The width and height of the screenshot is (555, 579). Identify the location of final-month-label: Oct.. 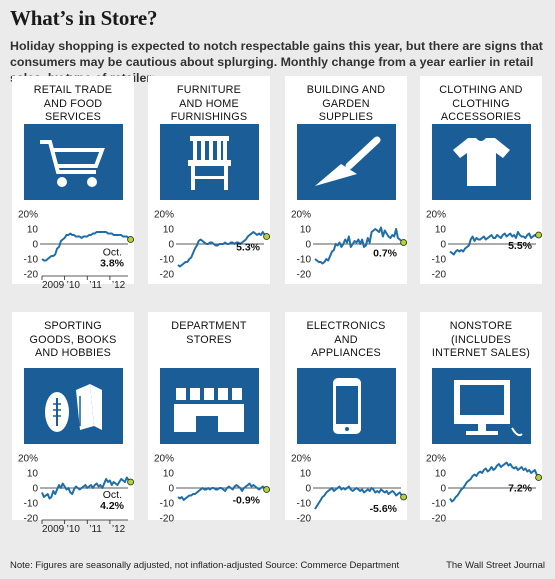
(112, 495).